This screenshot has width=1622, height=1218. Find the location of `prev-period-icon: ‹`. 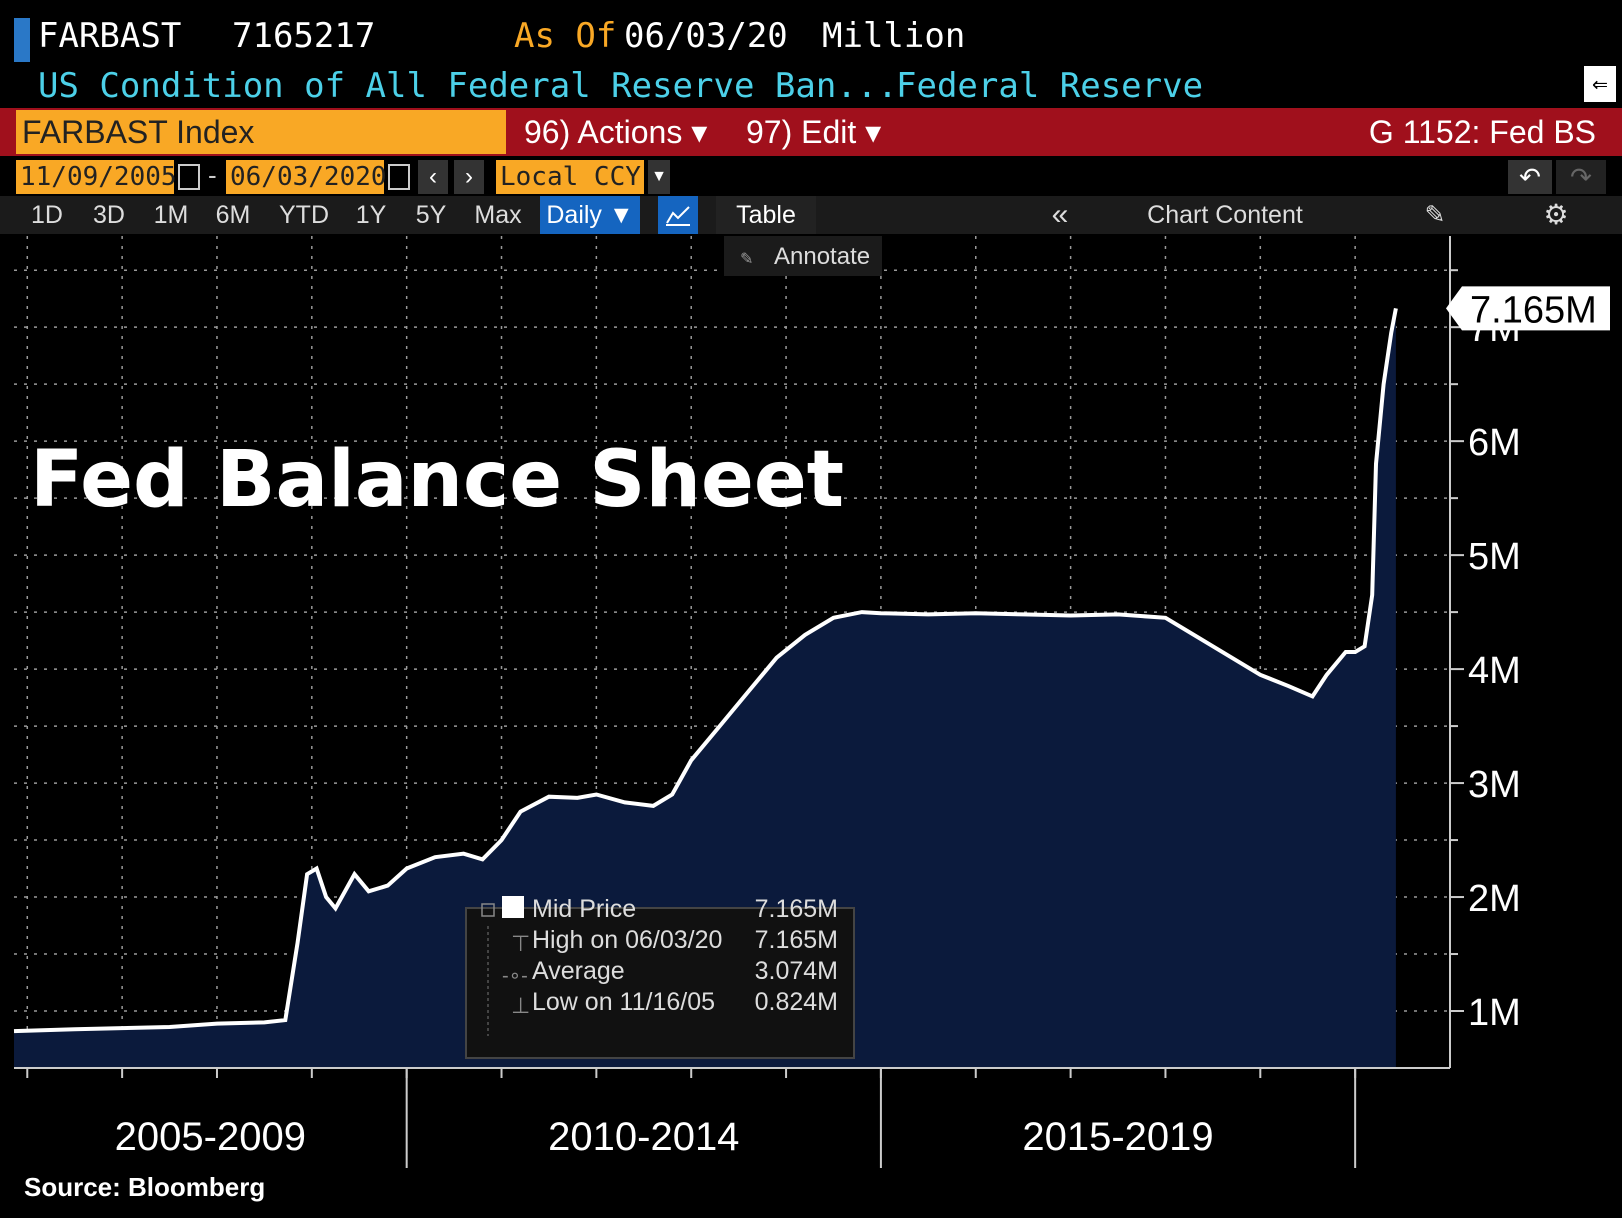

prev-period-icon: ‹ is located at coordinates (433, 177).